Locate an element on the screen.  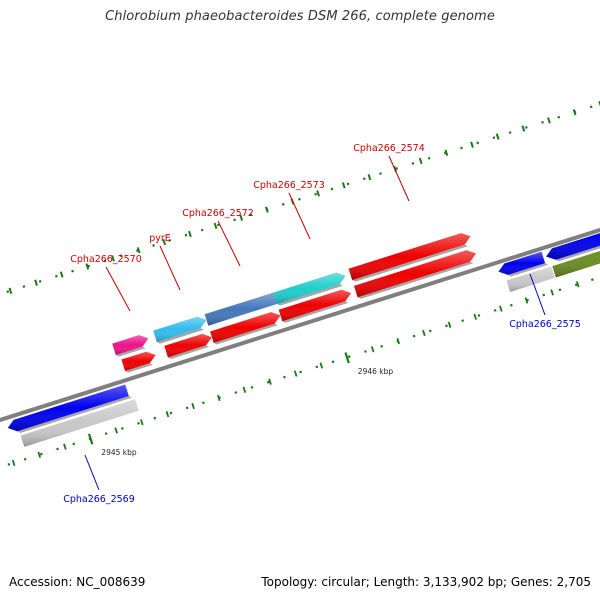
svg-text: Cpha266_2572 is located at coordinates (218, 213).